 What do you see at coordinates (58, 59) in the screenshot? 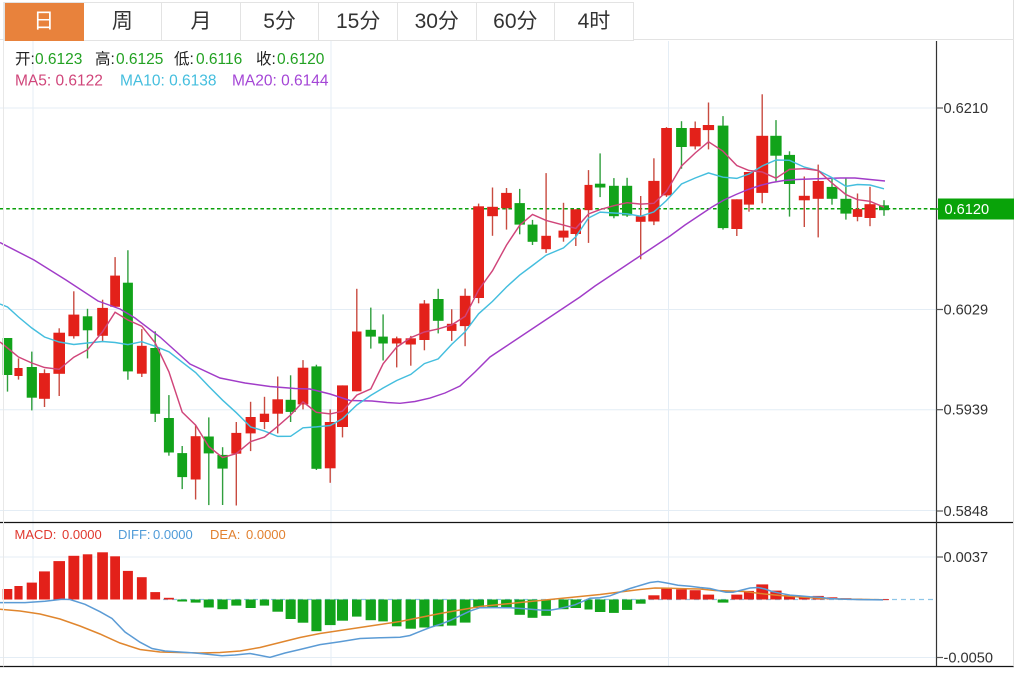
I see `svg-text: 0.6123` at bounding box center [58, 59].